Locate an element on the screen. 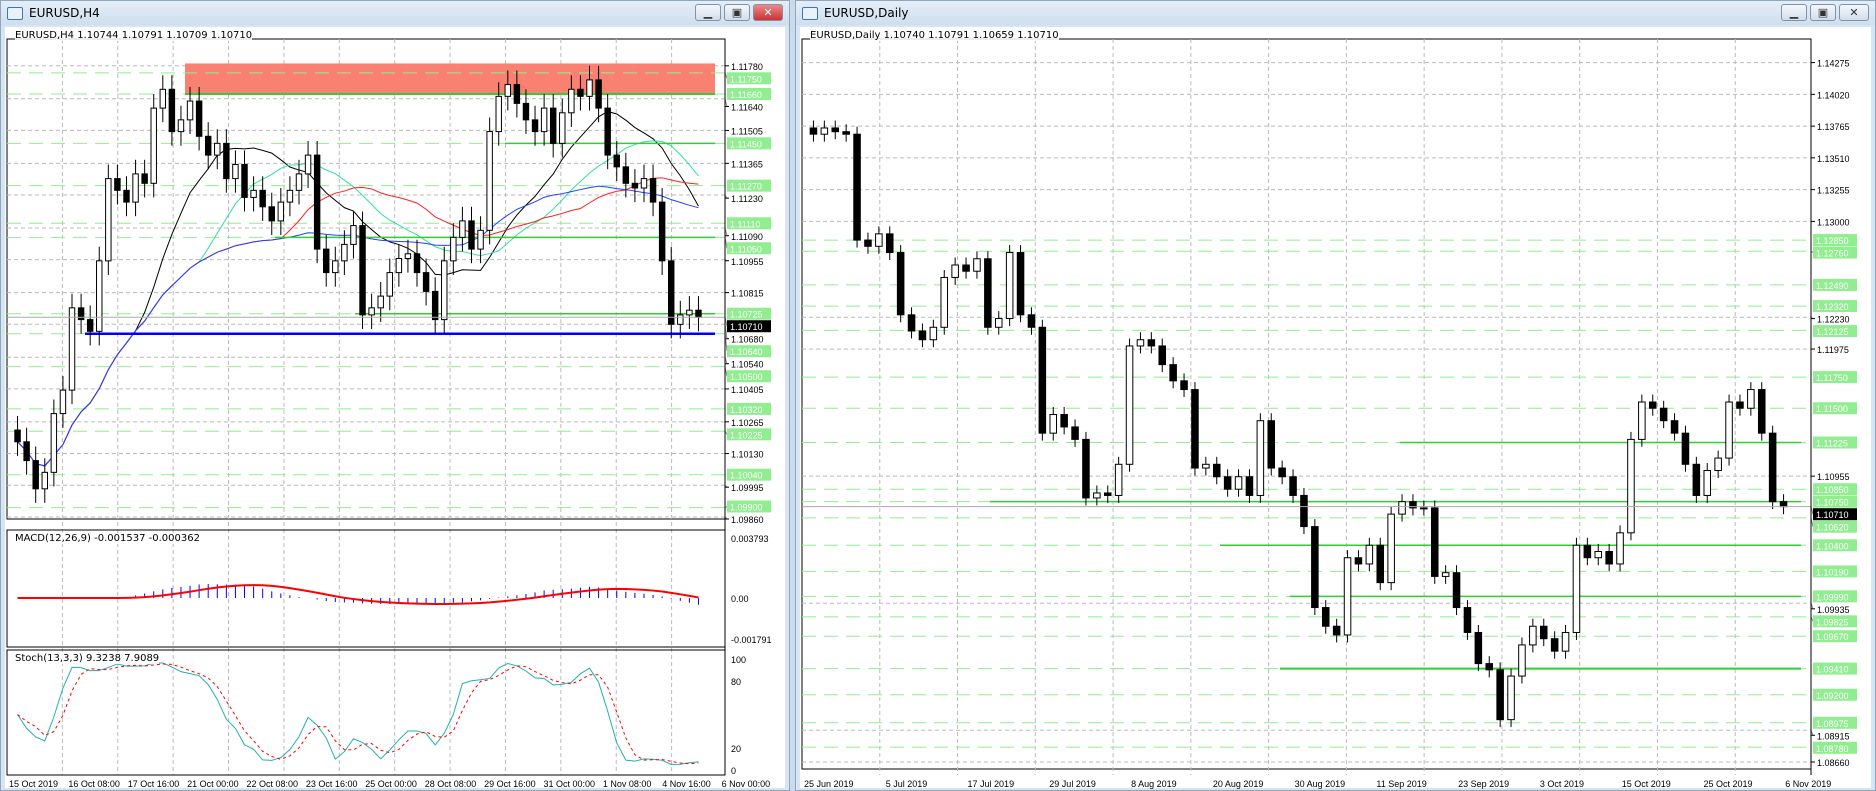 This screenshot has width=1876, height=791. stoch-label: Stoch(13,3,3) 9.3238 7.9089 is located at coordinates (87, 658).